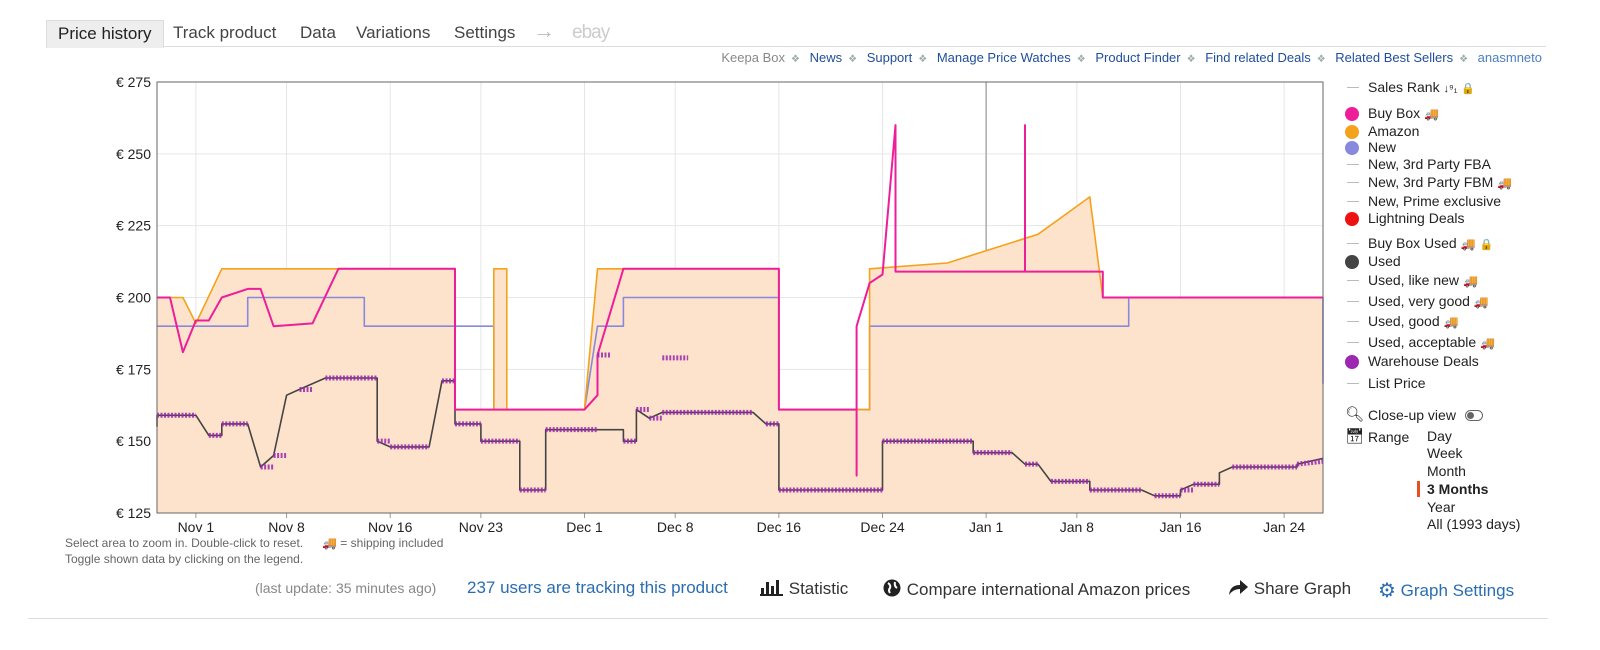 This screenshot has height=650, width=1600. Describe the element at coordinates (826, 57) in the screenshot. I see `link-news: News` at that location.